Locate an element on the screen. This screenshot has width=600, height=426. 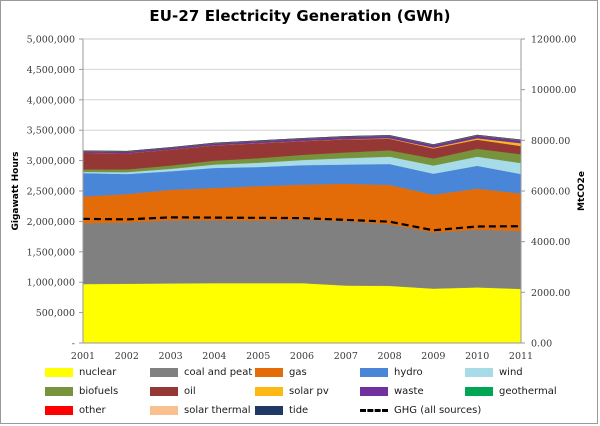
legend-label: solar pv is located at coordinates (309, 391).